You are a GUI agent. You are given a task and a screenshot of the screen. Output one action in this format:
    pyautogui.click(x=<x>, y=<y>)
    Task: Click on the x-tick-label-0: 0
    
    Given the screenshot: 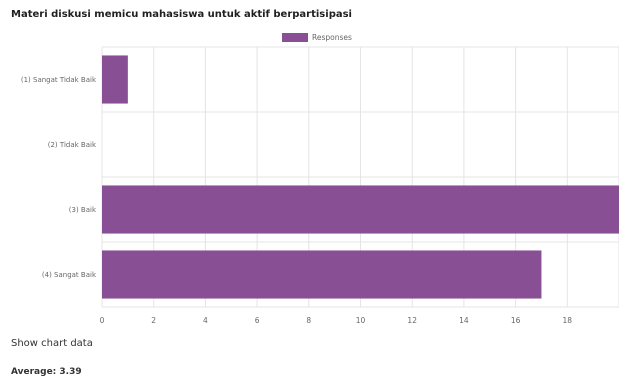 What is the action you would take?
    pyautogui.click(x=102, y=320)
    